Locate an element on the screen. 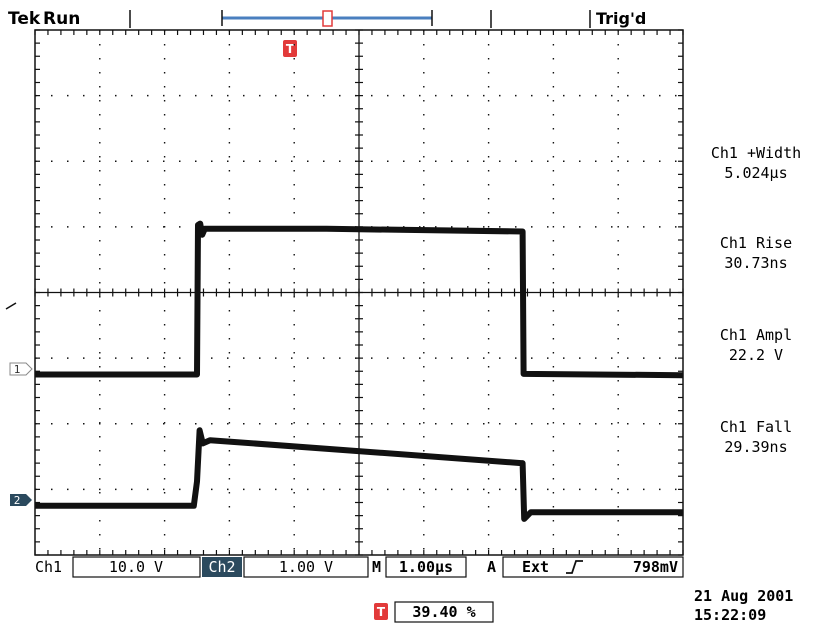 The image size is (824, 628). ch2-scale-field: 1.00 V is located at coordinates (306, 567).